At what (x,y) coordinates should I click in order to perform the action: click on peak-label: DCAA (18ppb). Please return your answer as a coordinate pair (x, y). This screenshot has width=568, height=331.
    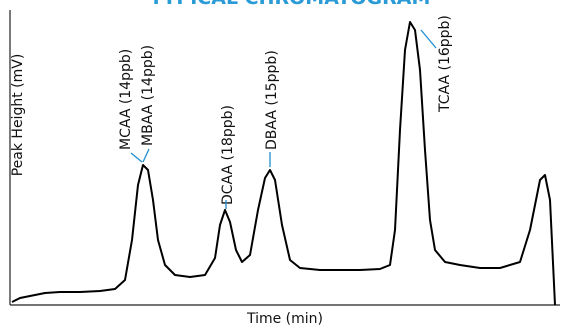
    Looking at the image, I should click on (228, 155).